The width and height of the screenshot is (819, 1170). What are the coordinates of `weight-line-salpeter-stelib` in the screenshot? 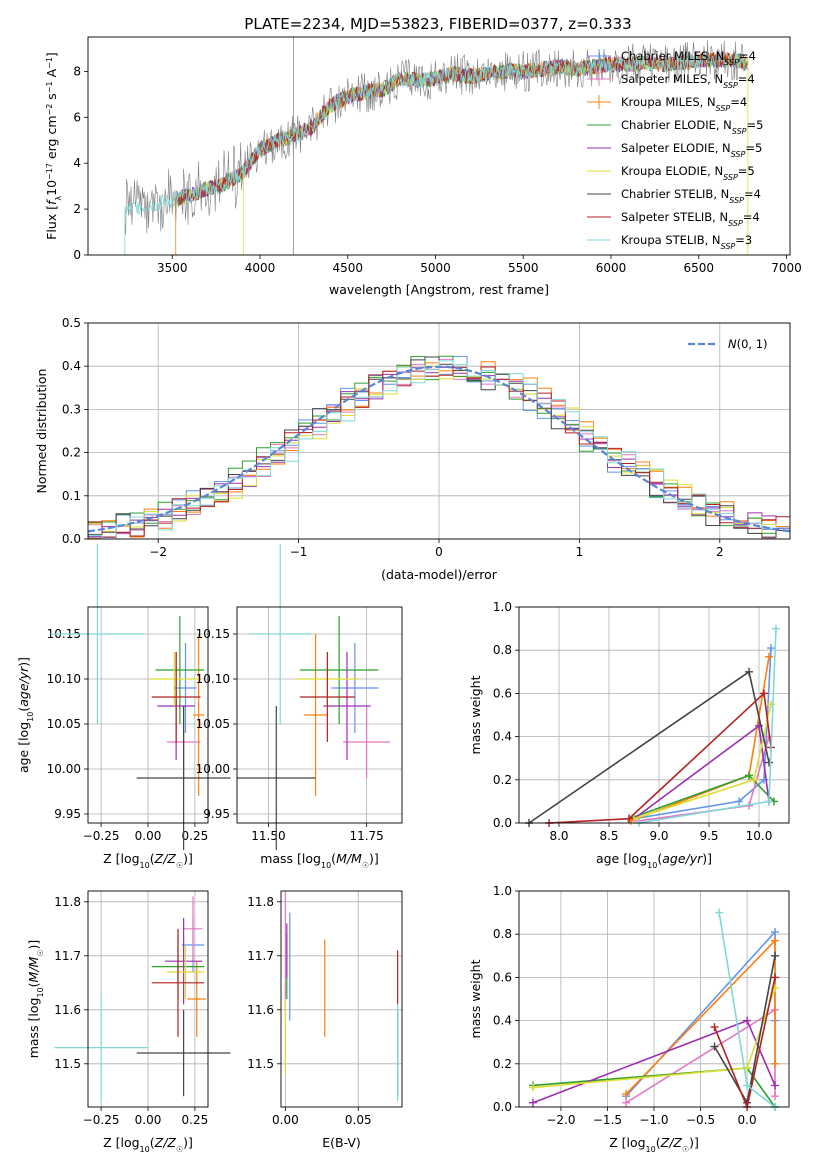 It's located at (660, 757).